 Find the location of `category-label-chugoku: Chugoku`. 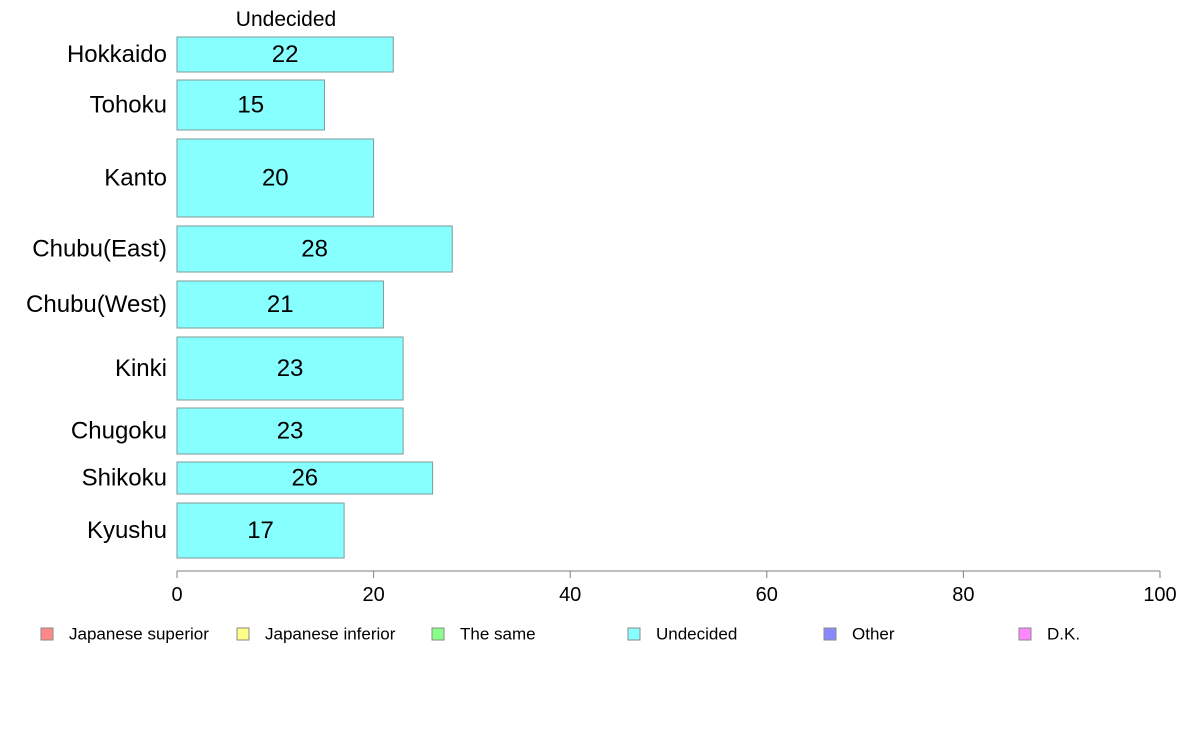

category-label-chugoku: Chugoku is located at coordinates (119, 431).